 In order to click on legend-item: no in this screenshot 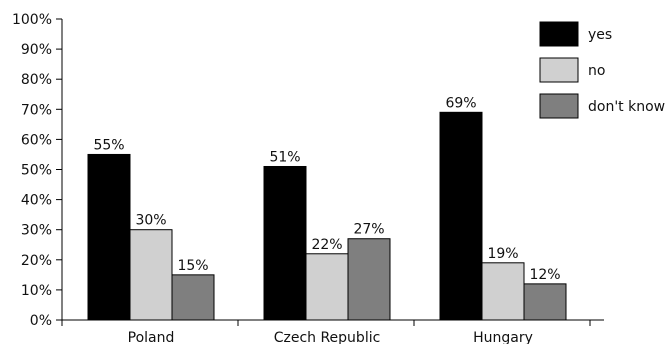, I will do `click(572, 70)`.